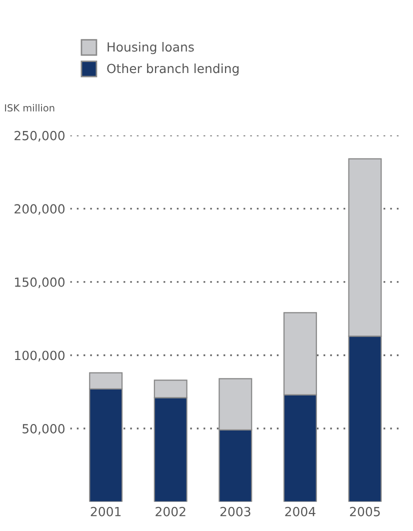 This screenshot has height=531, width=413. I want to click on y-tick-label: 100,000, so click(40, 356).